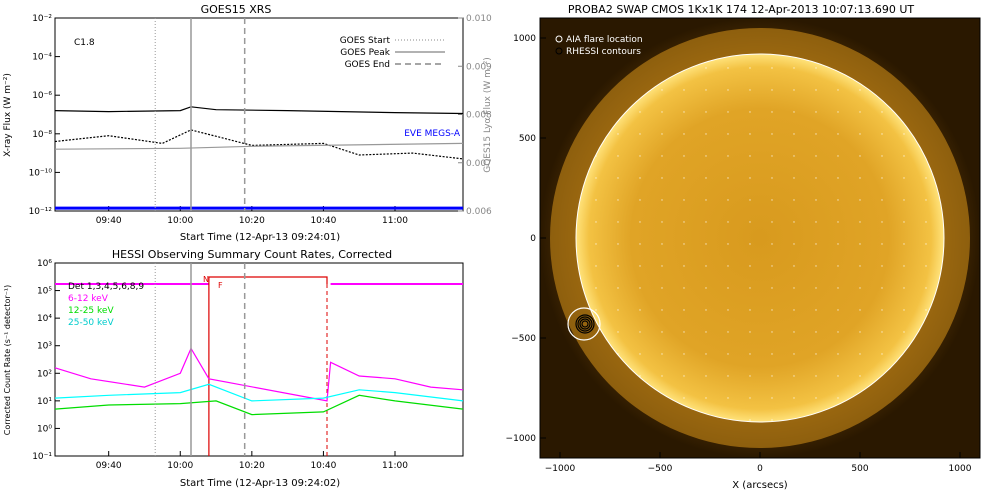 This screenshot has height=500, width=1000. What do you see at coordinates (604, 40) in the screenshot?
I see `legend-aia: AIA flare location` at bounding box center [604, 40].